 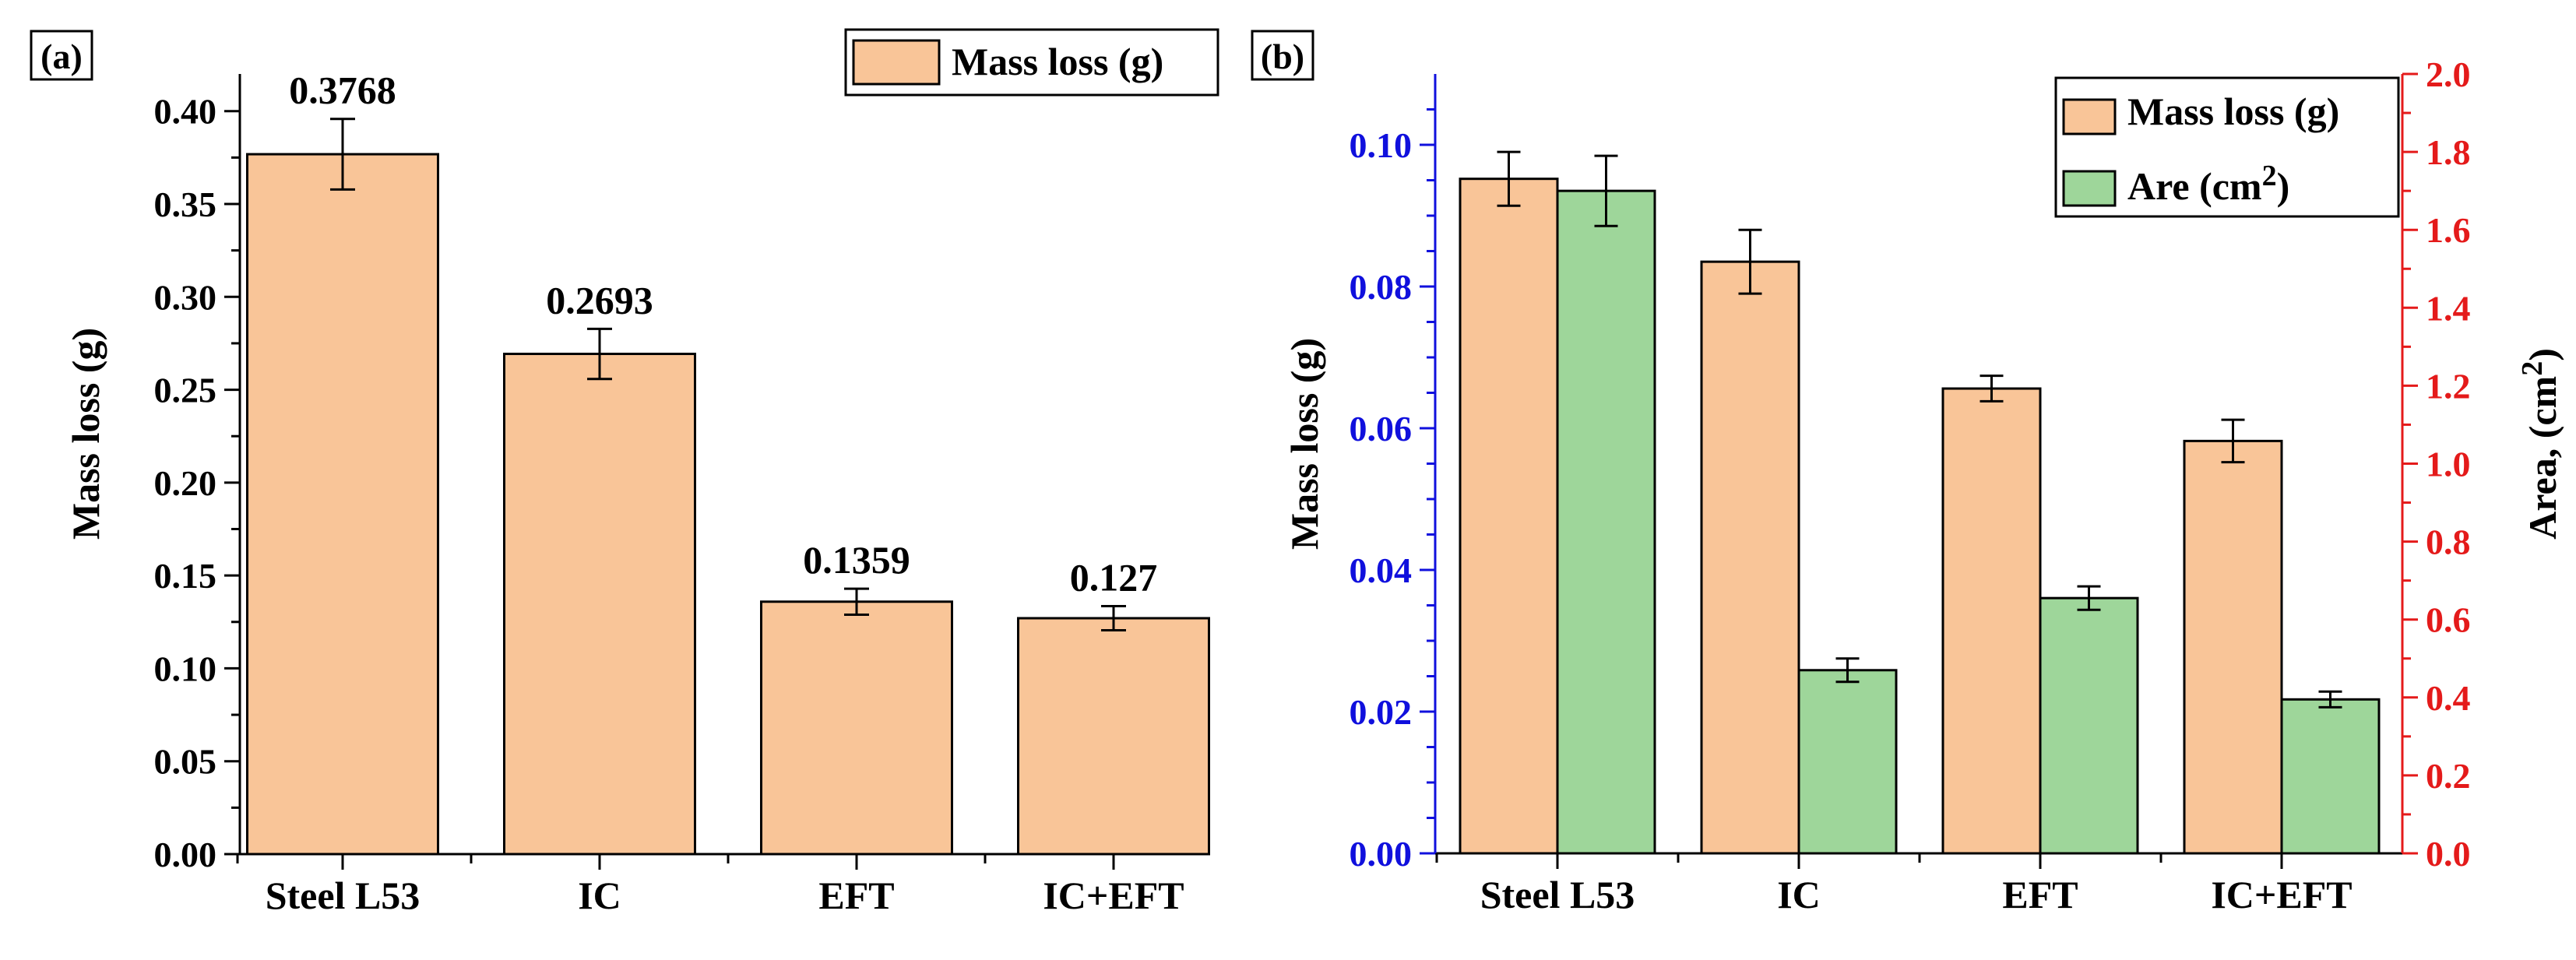 What do you see at coordinates (2542, 355) in the screenshot?
I see `right-y-axis-title-close: )` at bounding box center [2542, 355].